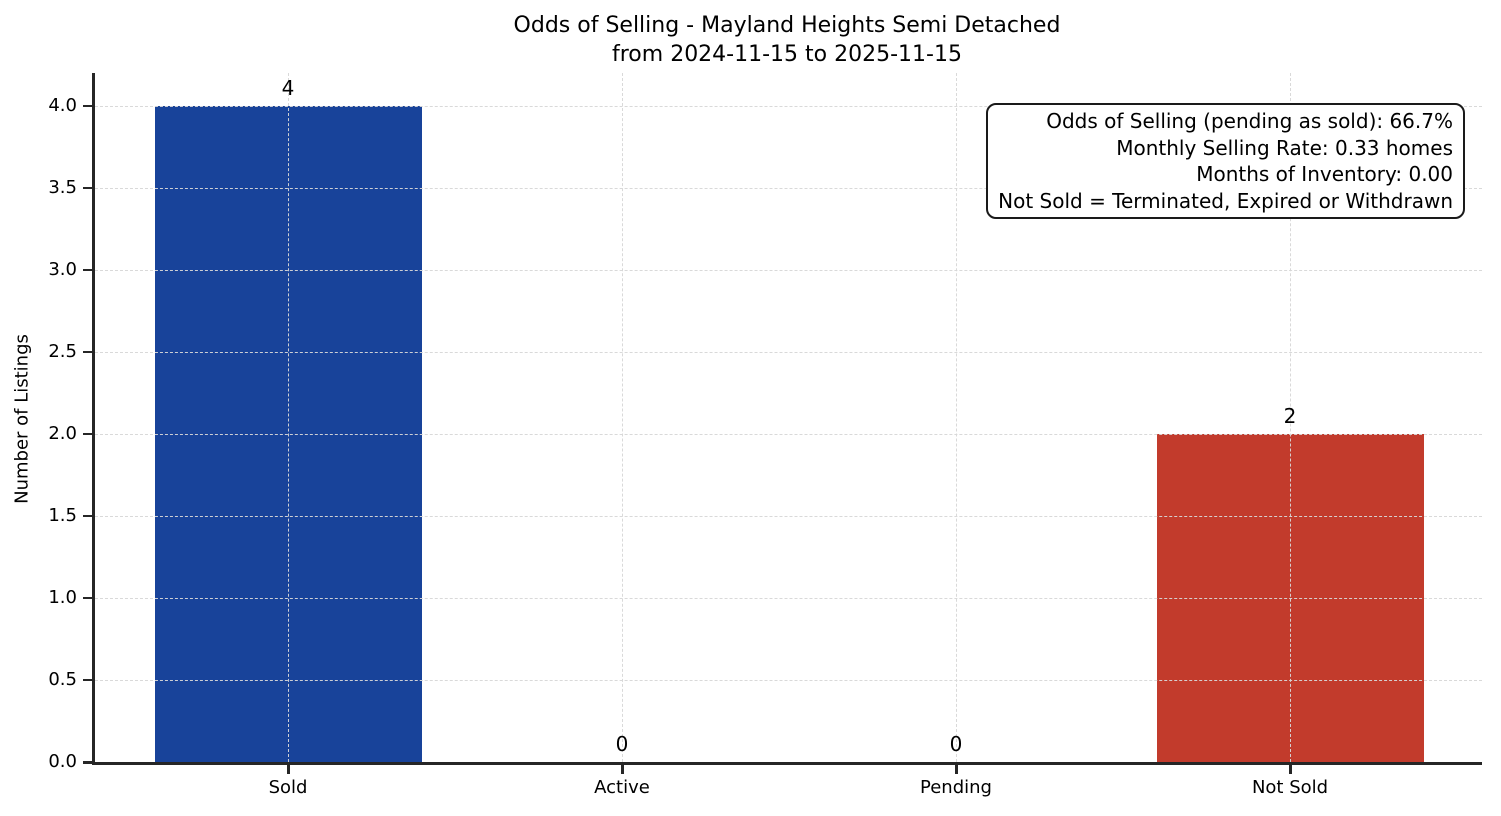 This screenshot has height=816, width=1501. I want to click on y-tick-label: 2.0, so click(62, 433).